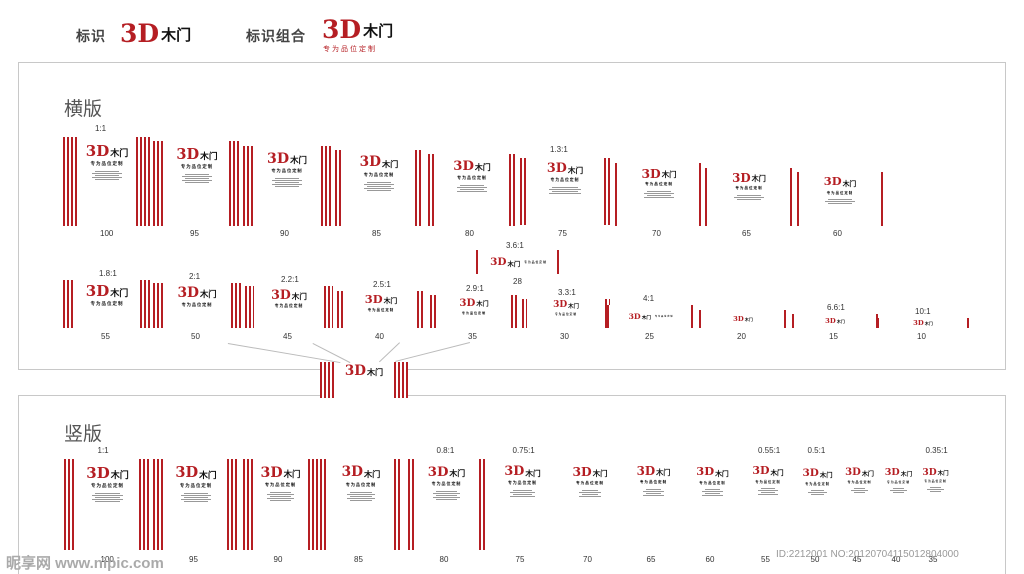  Describe the element at coordinates (607, 191) in the screenshot. I see `h-board-75-stripes-right` at that location.